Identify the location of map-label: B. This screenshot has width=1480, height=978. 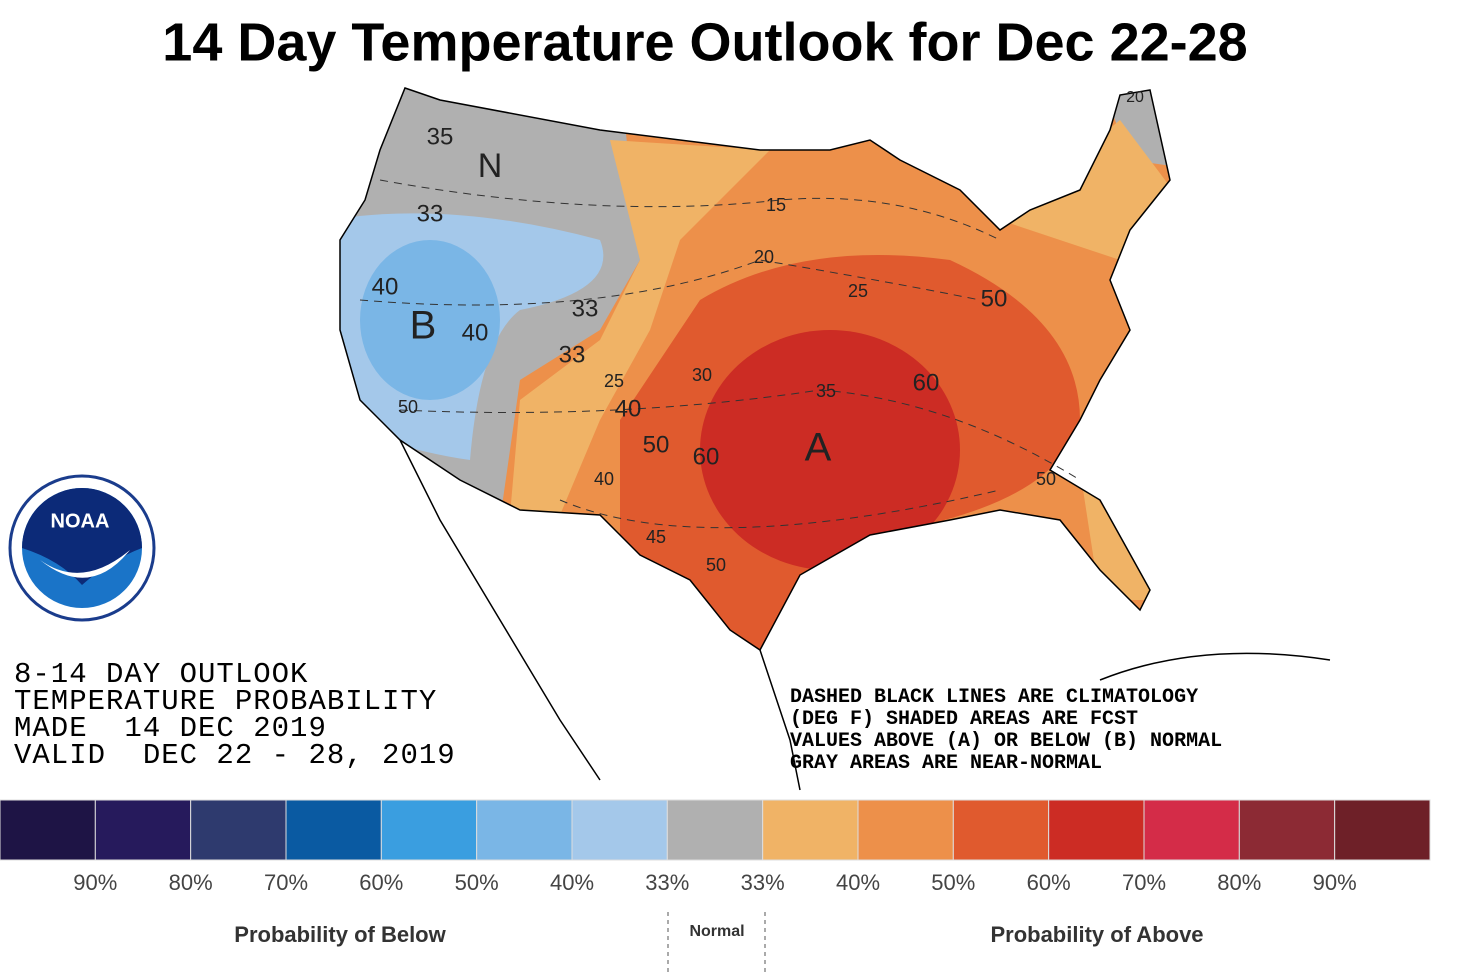
(423, 326).